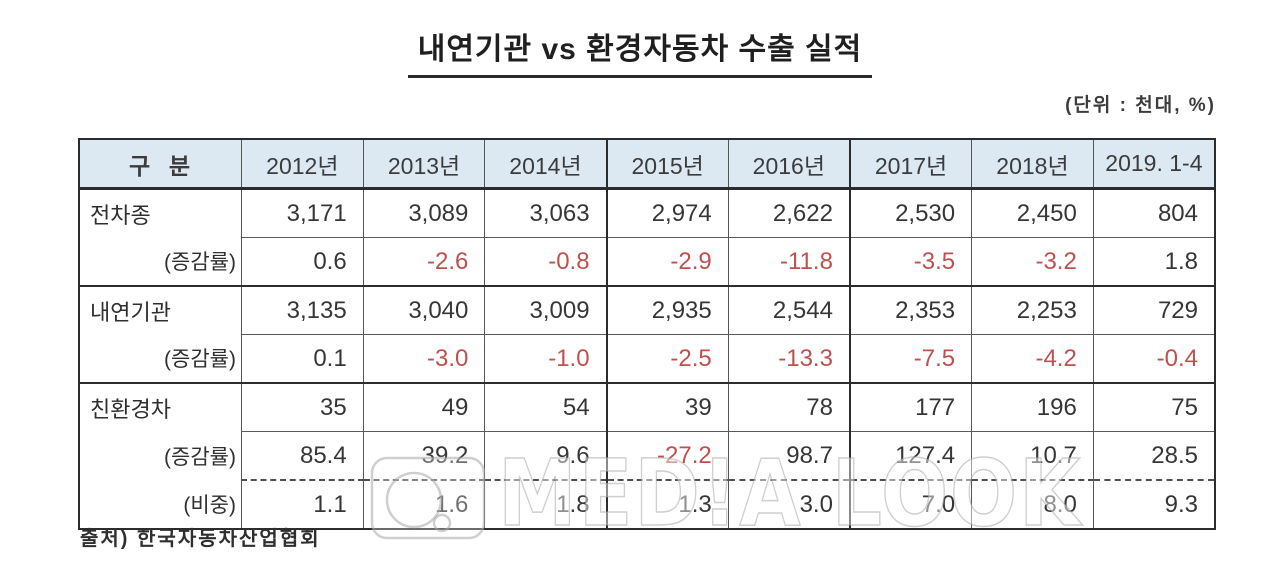 The width and height of the screenshot is (1280, 572). Describe the element at coordinates (302, 407) in the screenshot. I see `cell-value: 35` at that location.